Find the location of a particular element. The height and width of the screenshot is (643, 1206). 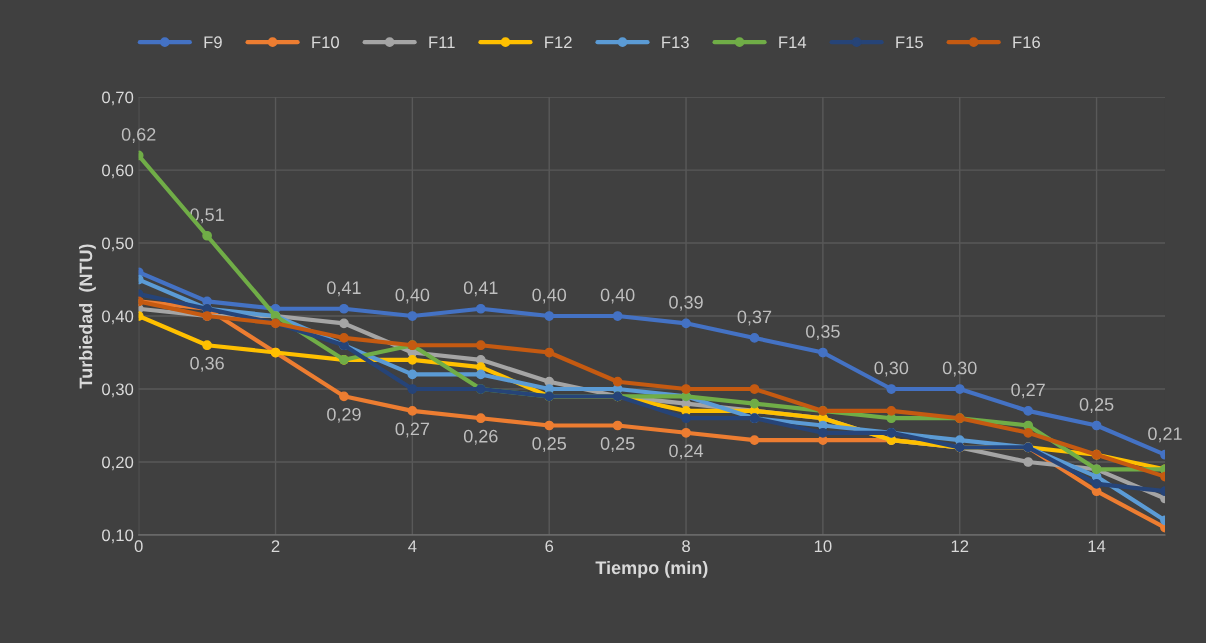

x-tick-label: 12 is located at coordinates (960, 546).